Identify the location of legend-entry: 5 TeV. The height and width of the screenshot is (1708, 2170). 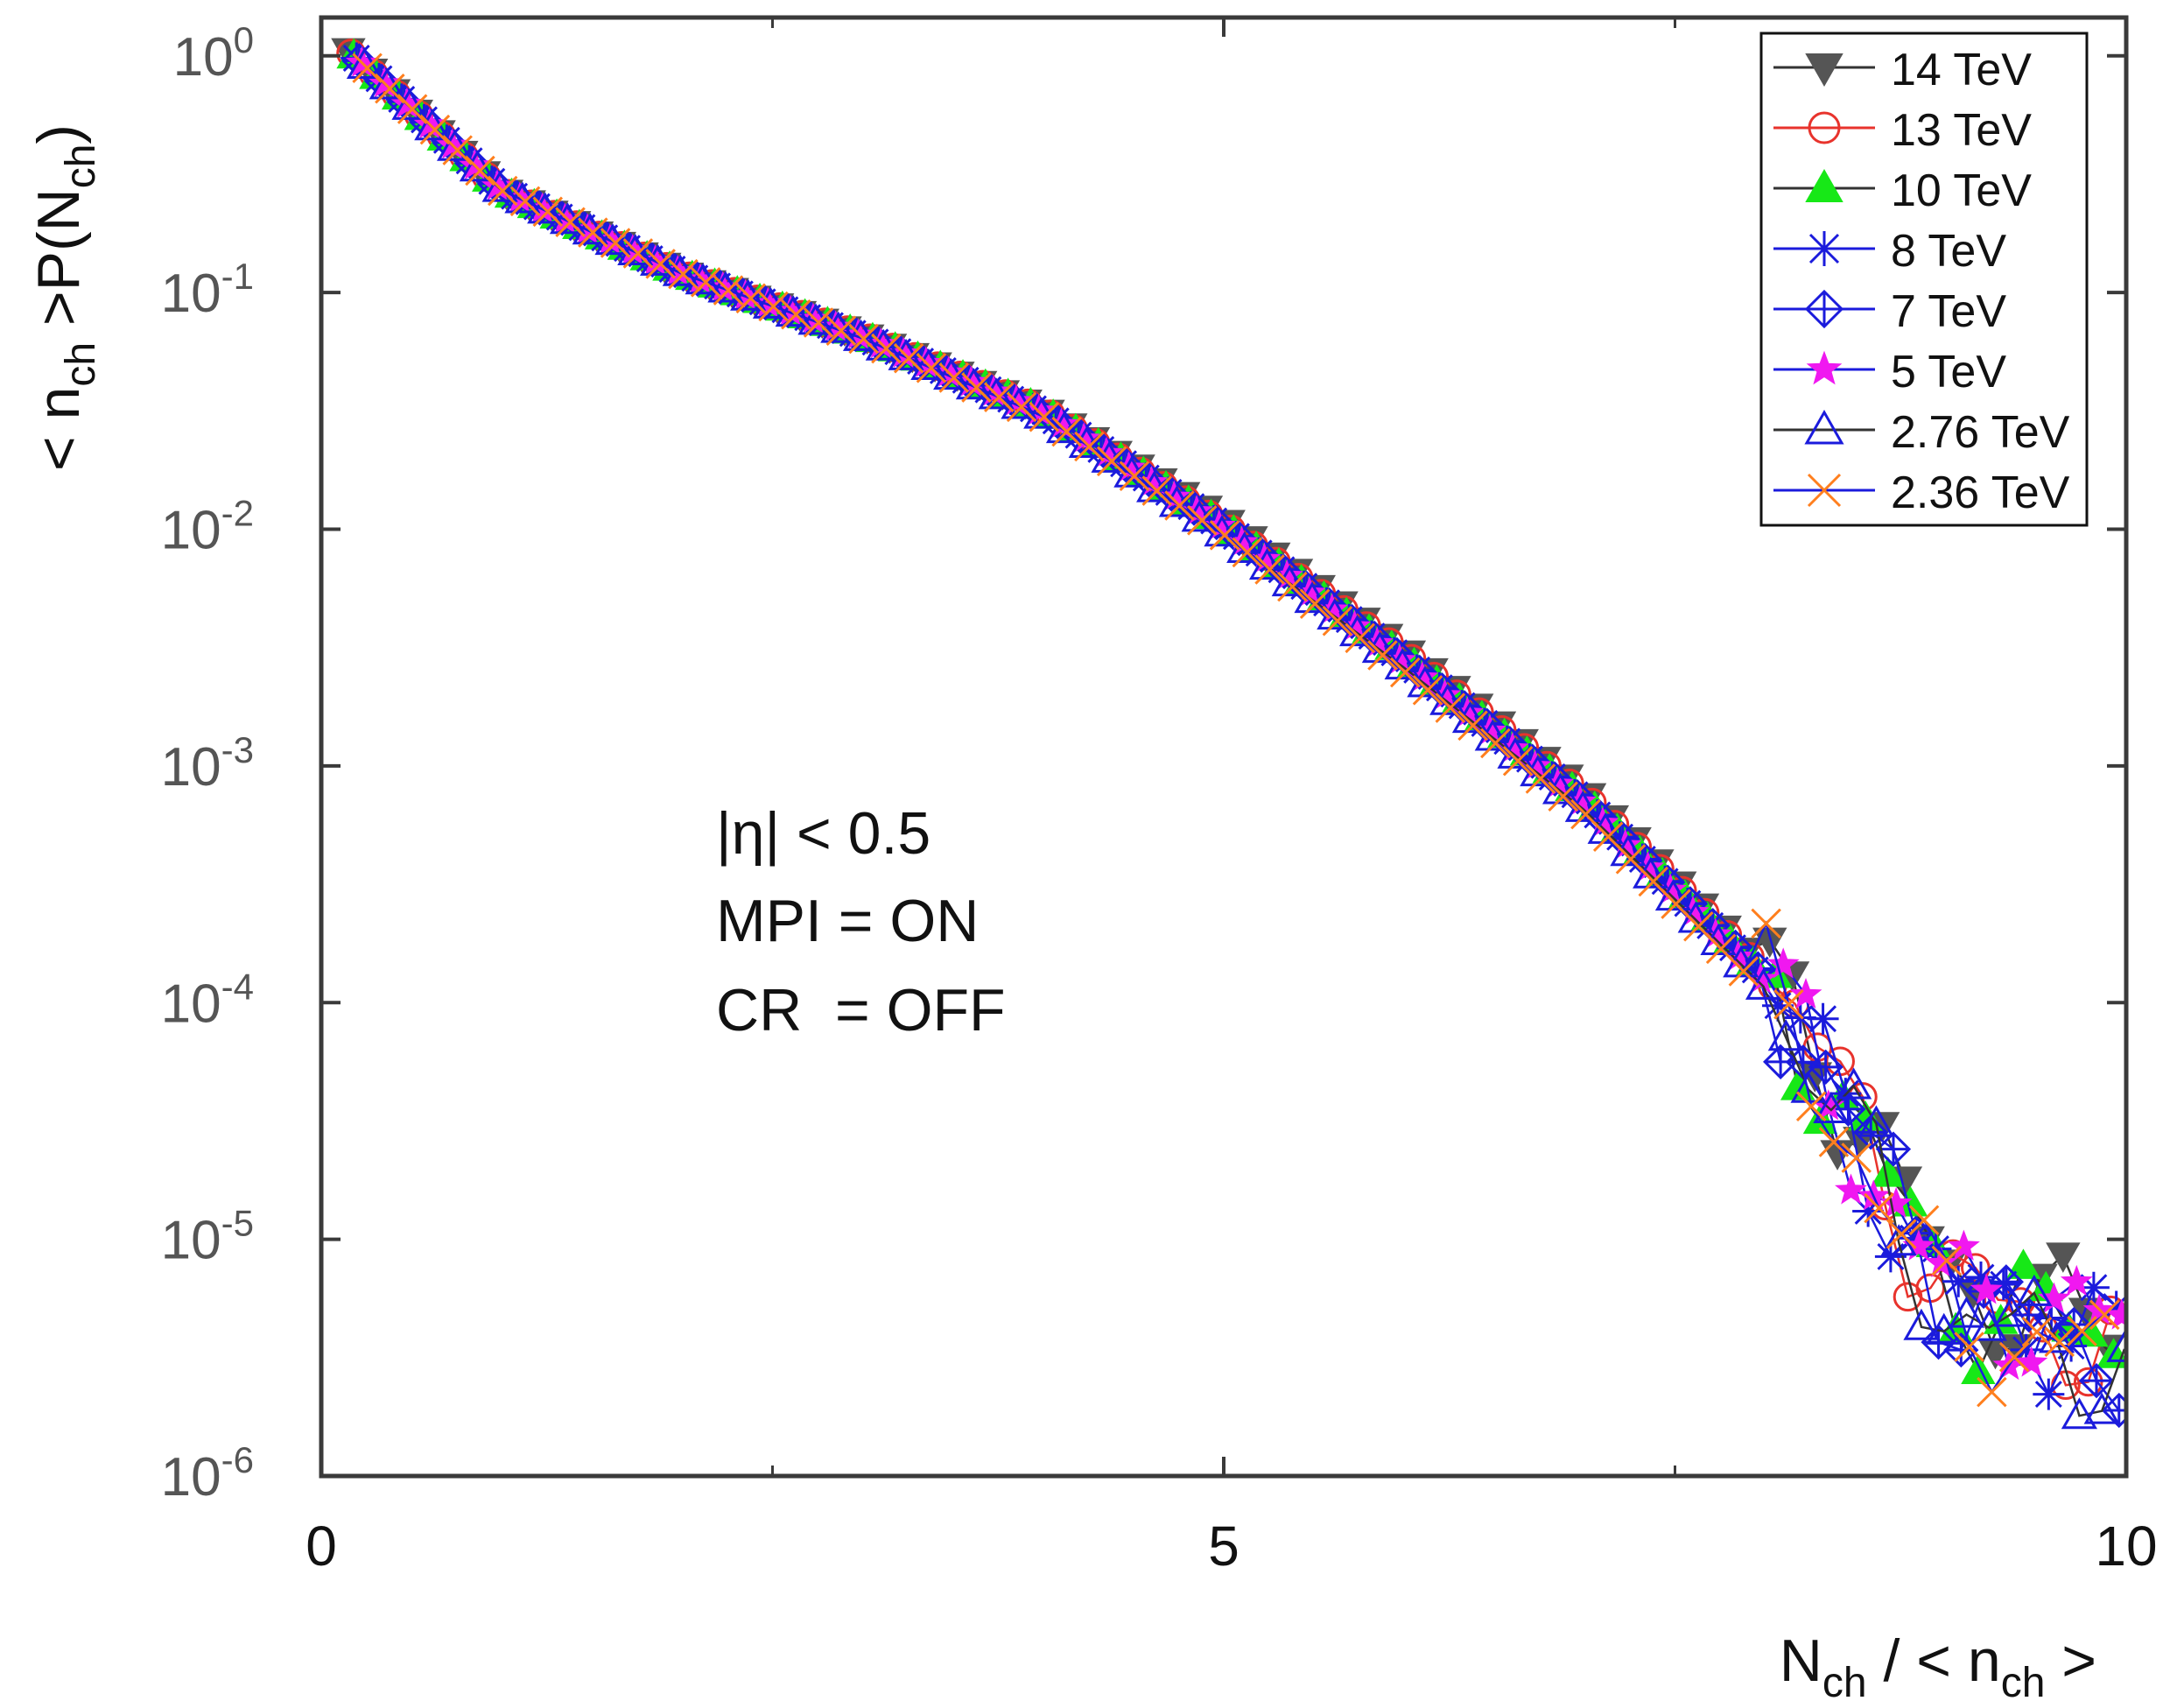
(1889, 372).